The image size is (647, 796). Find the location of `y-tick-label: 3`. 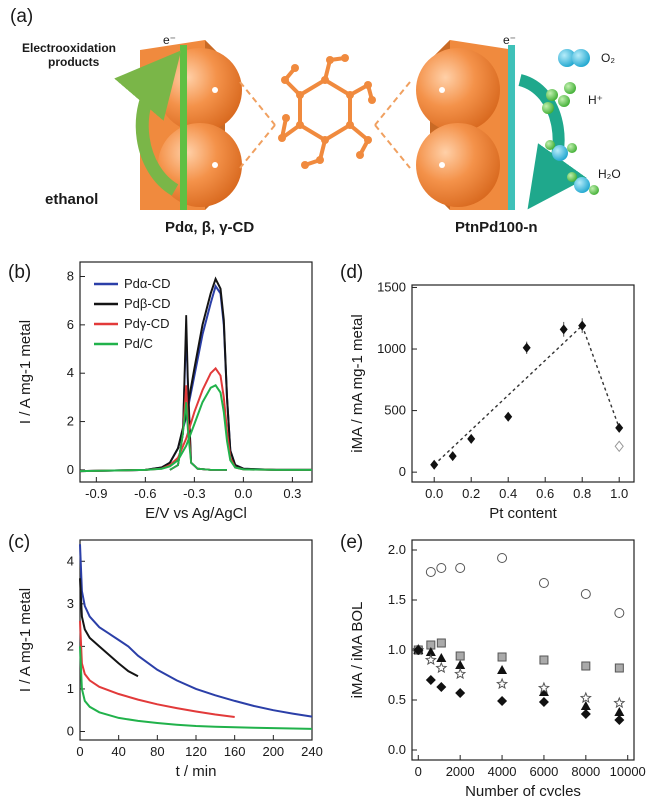

y-tick-label: 3 is located at coordinates (70, 603).